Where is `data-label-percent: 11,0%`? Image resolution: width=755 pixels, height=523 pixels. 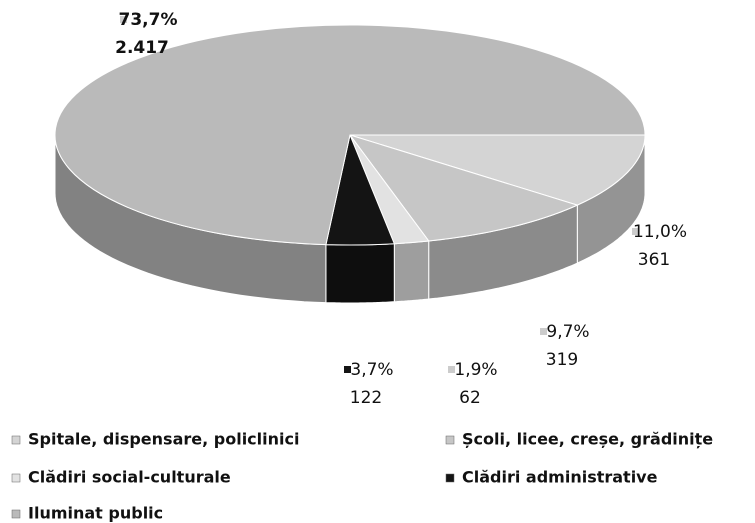
data-label-percent: 11,0% is located at coordinates (660, 232).